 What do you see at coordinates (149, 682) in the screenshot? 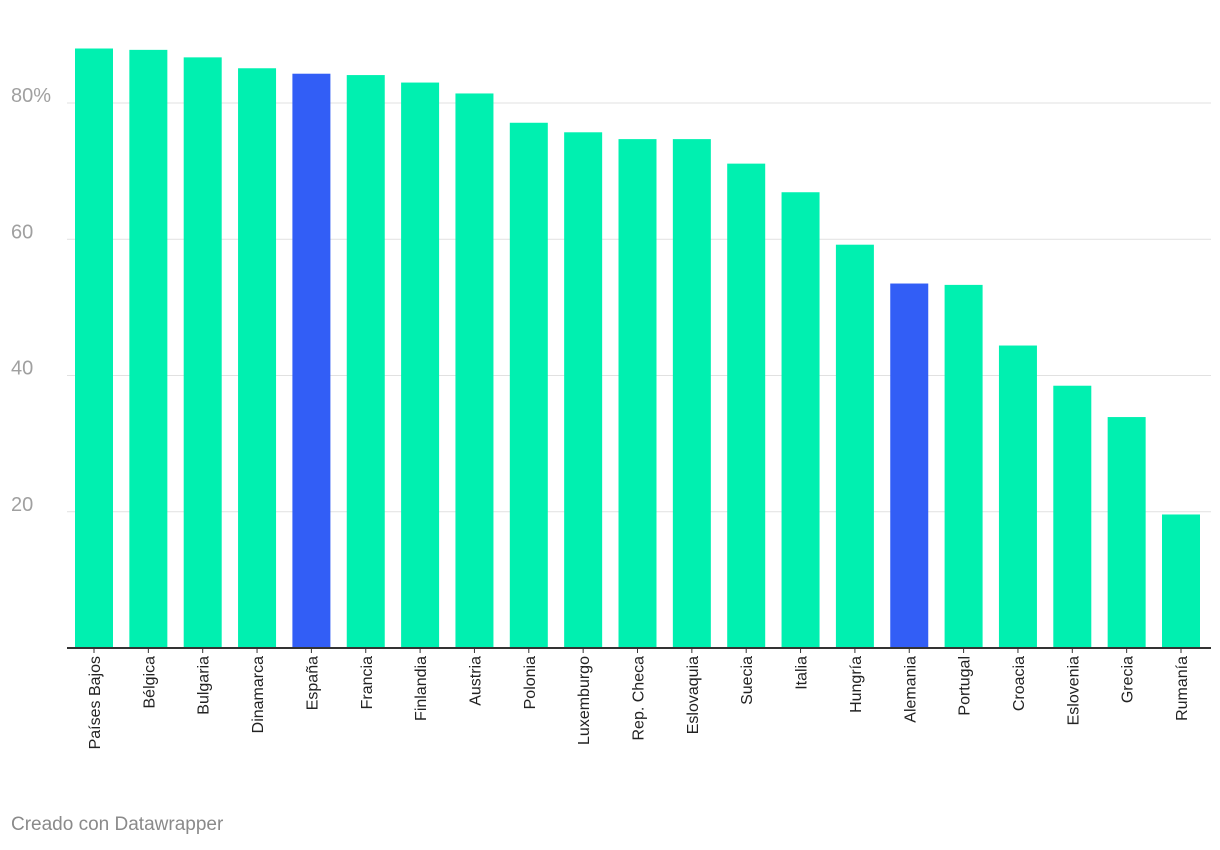
I see `x-tick-label: Bélgica` at bounding box center [149, 682].